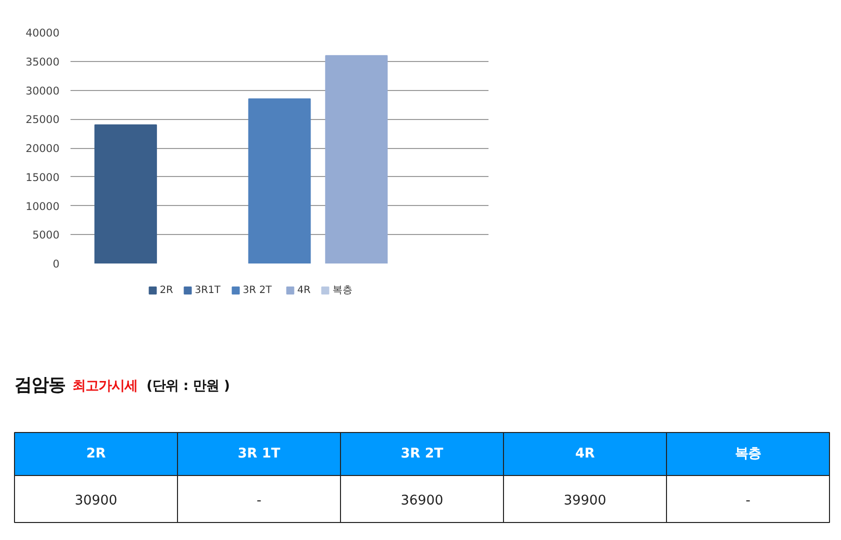 This screenshot has height=540, width=841. I want to click on text: 36900, so click(422, 501).